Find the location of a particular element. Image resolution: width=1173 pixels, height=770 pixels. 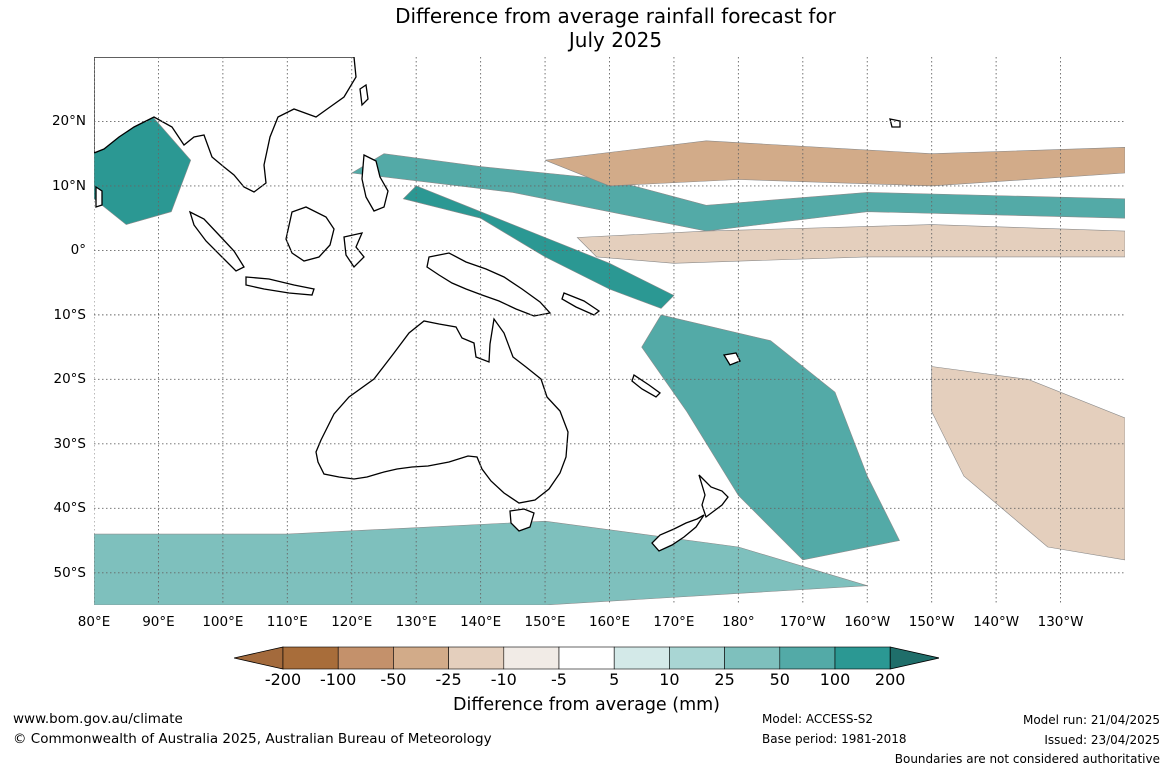

longitude-label: 170°E is located at coordinates (674, 622).